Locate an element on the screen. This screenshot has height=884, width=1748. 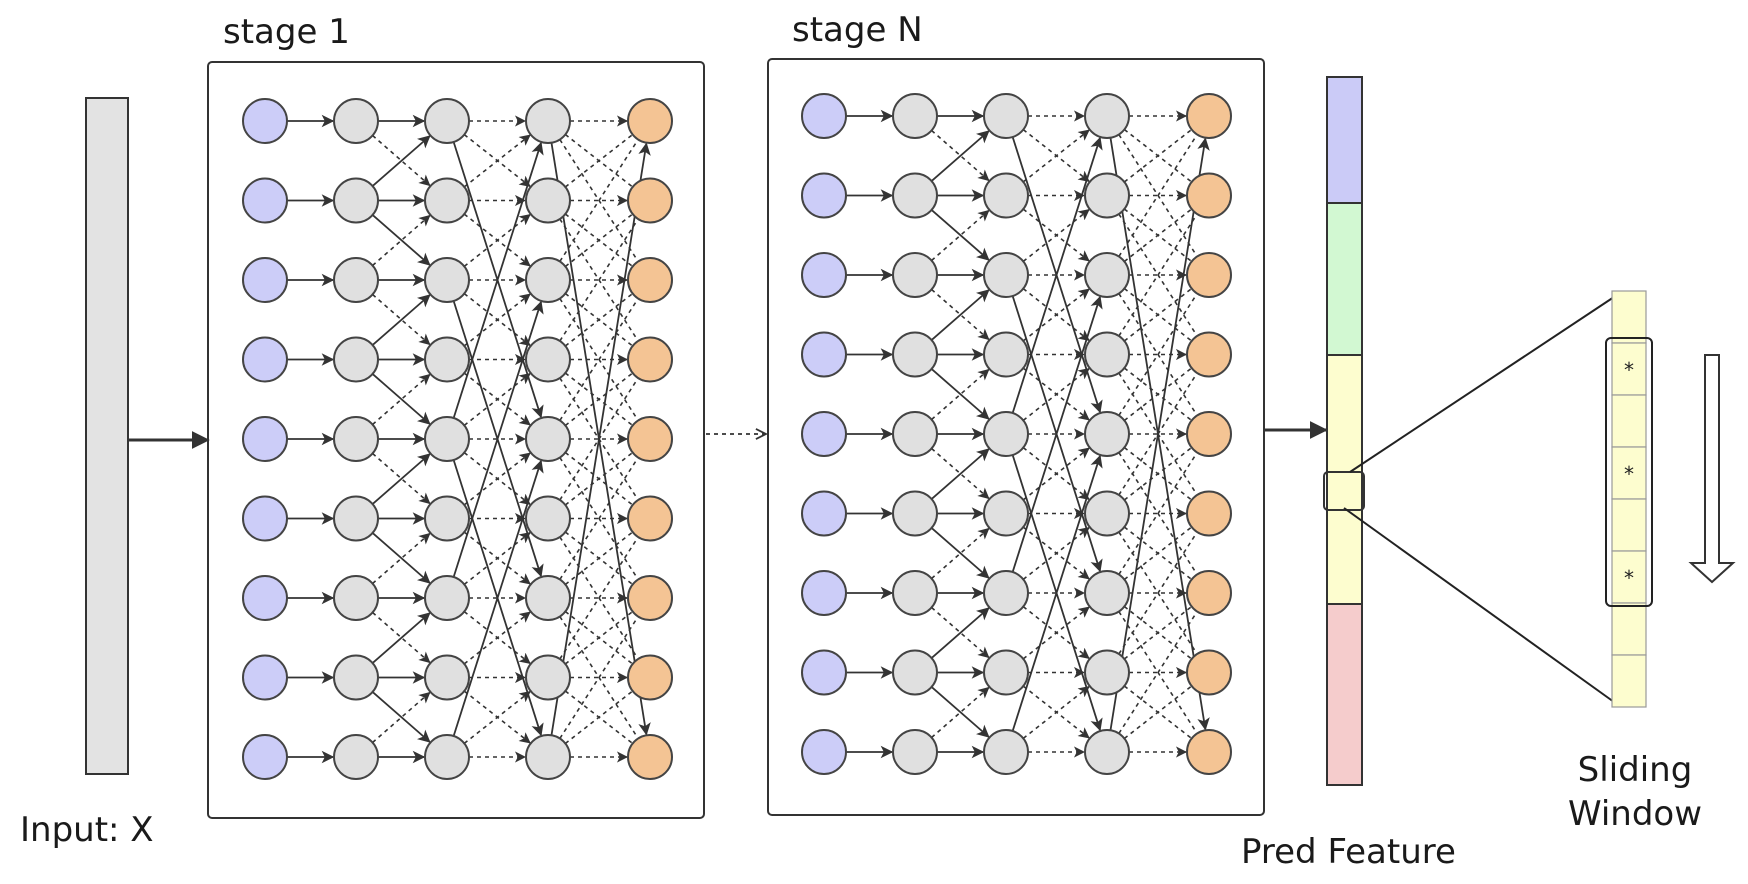
sliding-window-strip: * * * is located at coordinates (1629, 499).